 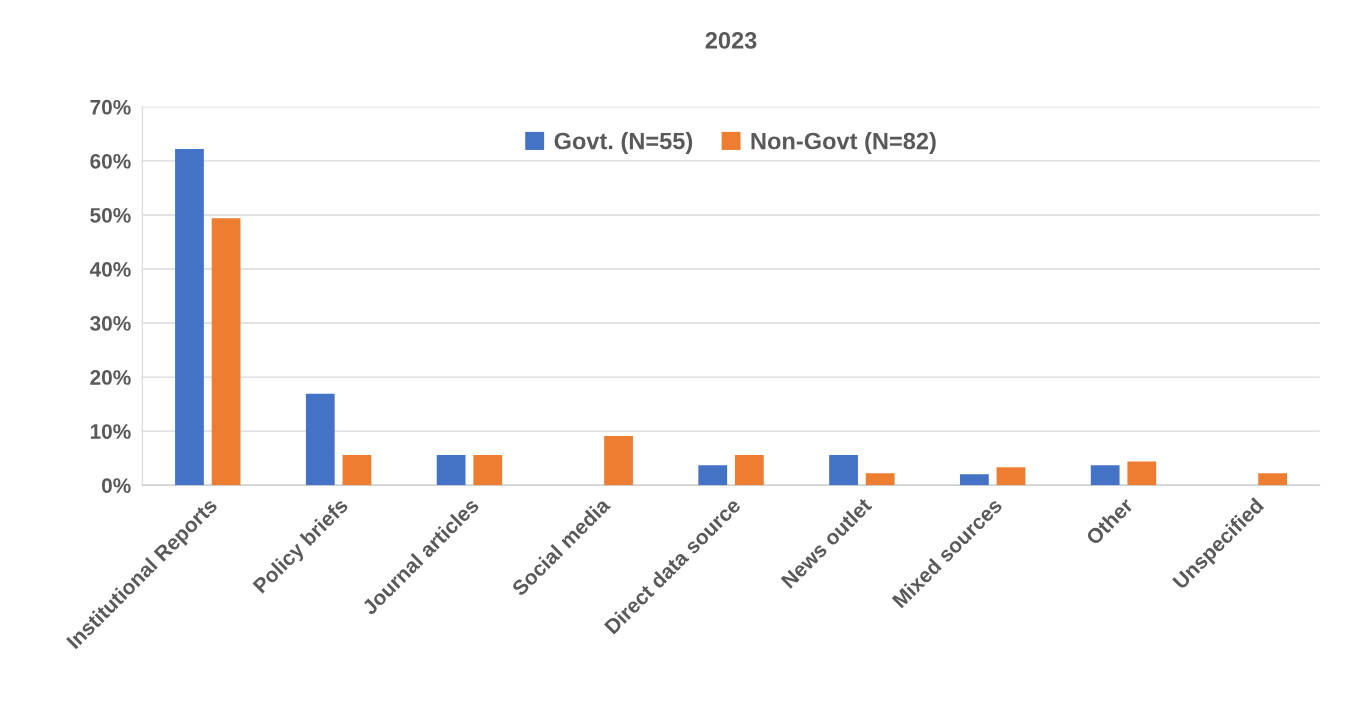 I want to click on legend-label: Govt. (N=55), so click(x=623, y=143).